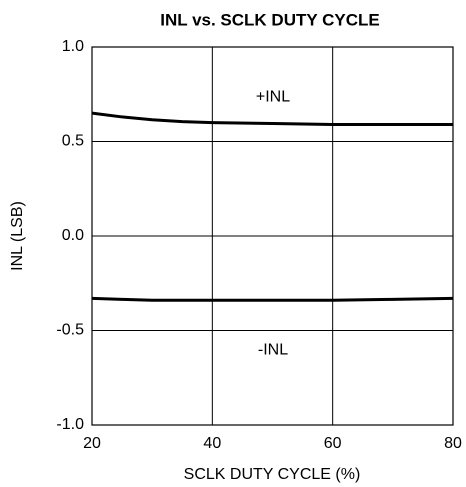 The height and width of the screenshot is (487, 466). What do you see at coordinates (269, 19) in the screenshot?
I see `chart-title: INL vs. SCLK DUTY CYCLE` at bounding box center [269, 19].